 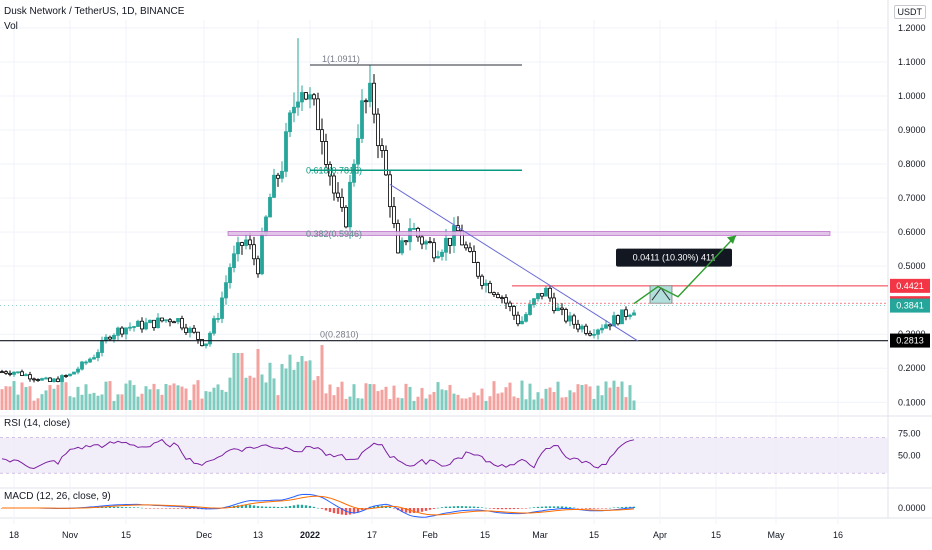 What do you see at coordinates (910, 306) in the screenshot?
I see `price-tag-label: 0.3841` at bounding box center [910, 306].